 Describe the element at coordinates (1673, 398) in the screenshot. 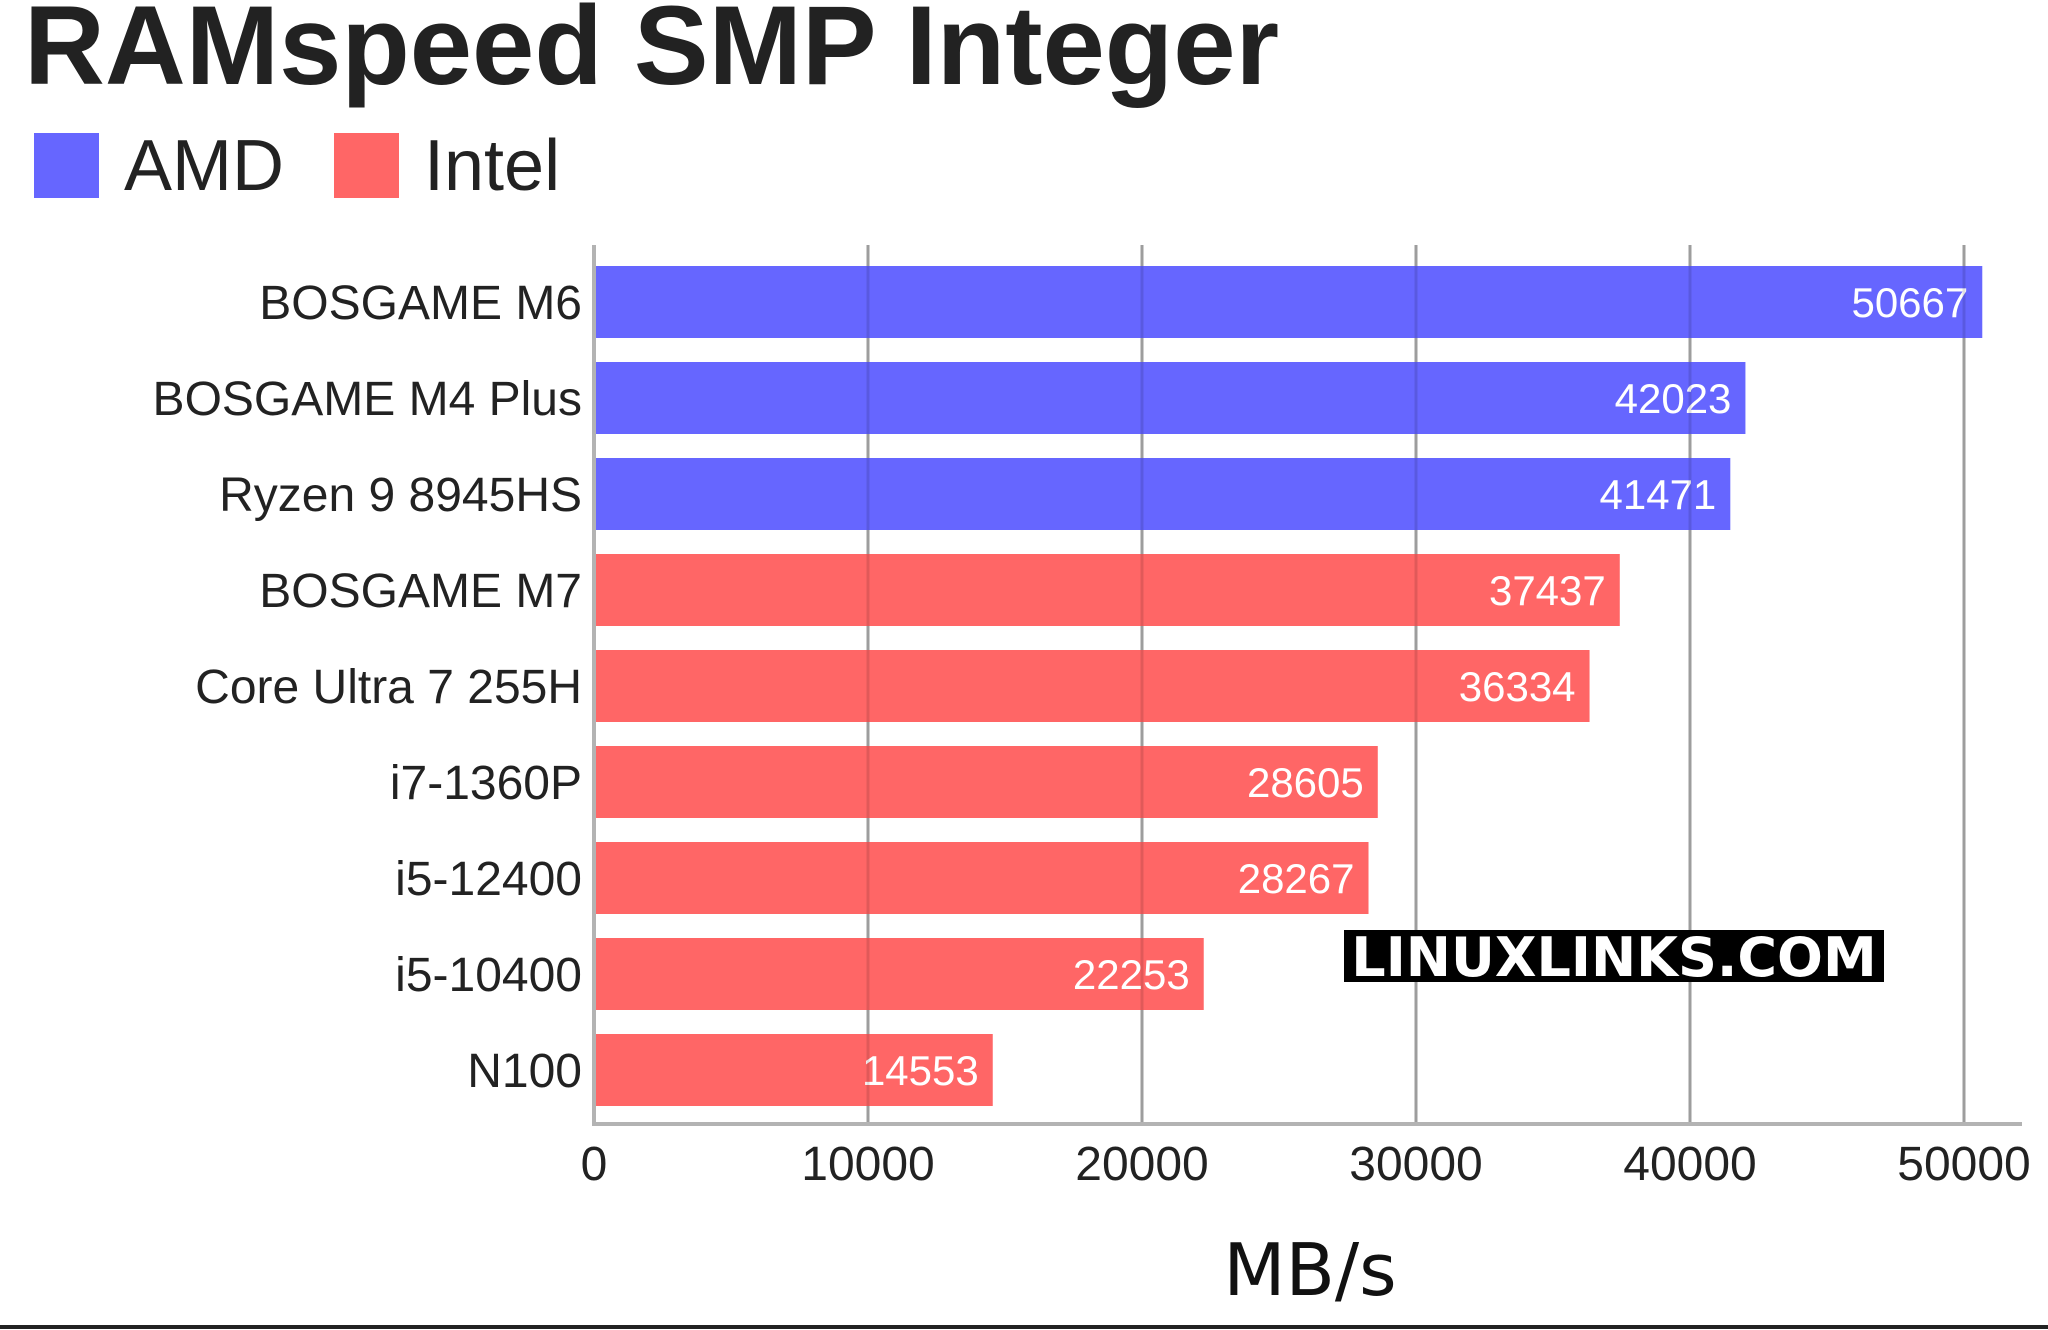

I see `data-label: 42023` at that location.